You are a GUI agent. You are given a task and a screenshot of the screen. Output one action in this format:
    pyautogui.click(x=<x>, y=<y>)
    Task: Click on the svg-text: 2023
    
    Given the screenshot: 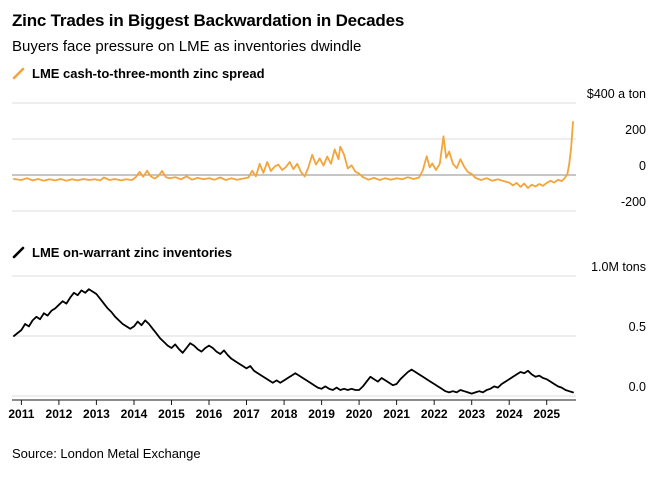 What is the action you would take?
    pyautogui.click(x=471, y=414)
    